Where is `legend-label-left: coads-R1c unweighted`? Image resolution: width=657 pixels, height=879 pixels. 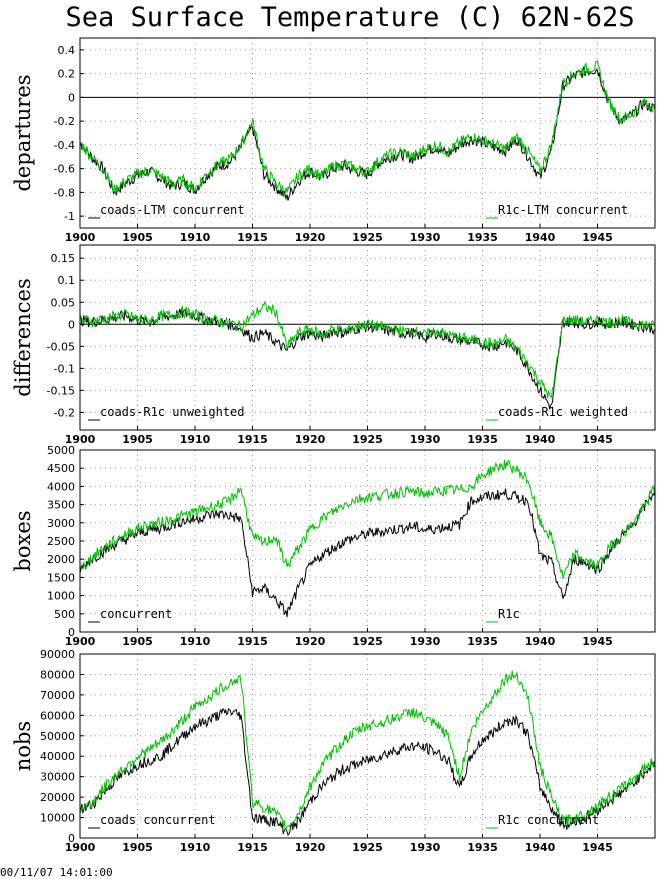 legend-label-left: coads-R1c unweighted is located at coordinates (172, 412).